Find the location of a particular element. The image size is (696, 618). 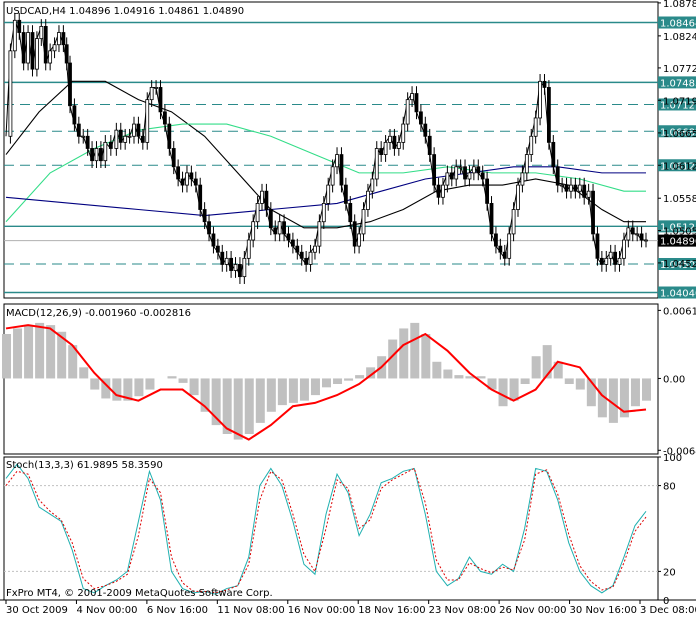

x-tick-label: 30 Oct 2009 is located at coordinates (37, 610).